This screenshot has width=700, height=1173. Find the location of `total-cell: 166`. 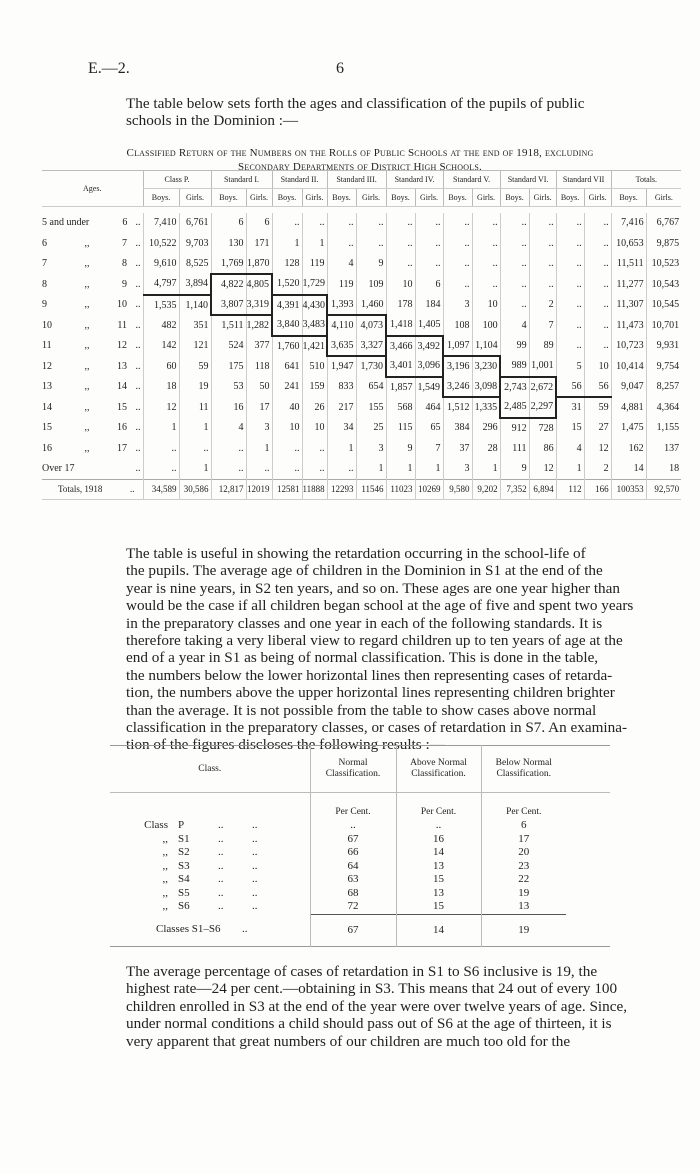

total-cell: 166 is located at coordinates (597, 489).